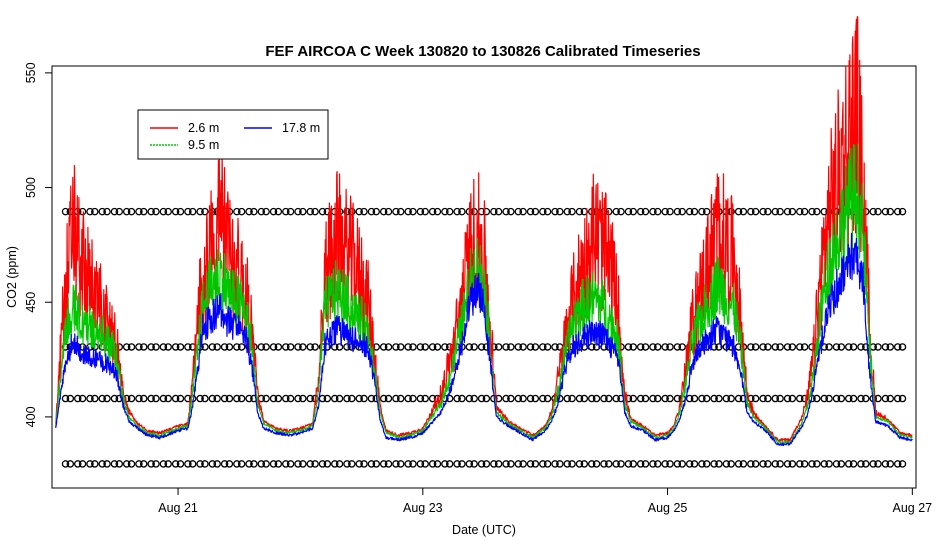 The width and height of the screenshot is (936, 540). I want to click on y-tick-label: 500, so click(31, 187).